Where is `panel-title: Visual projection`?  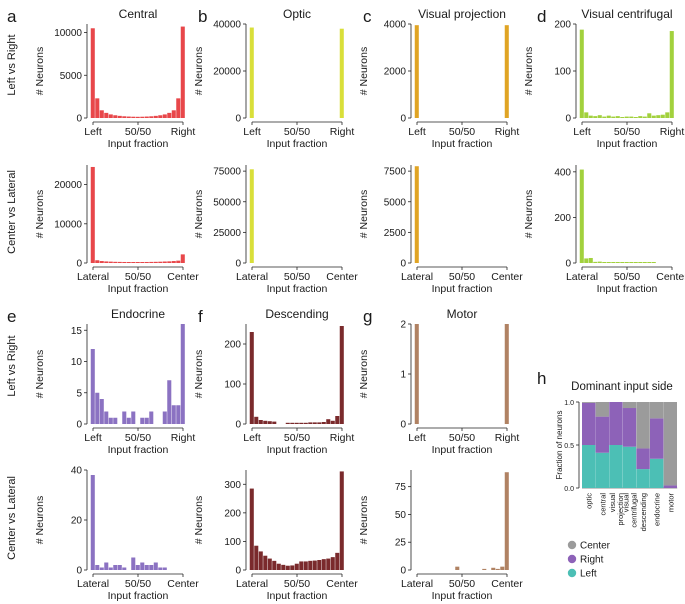 panel-title: Visual projection is located at coordinates (462, 14).